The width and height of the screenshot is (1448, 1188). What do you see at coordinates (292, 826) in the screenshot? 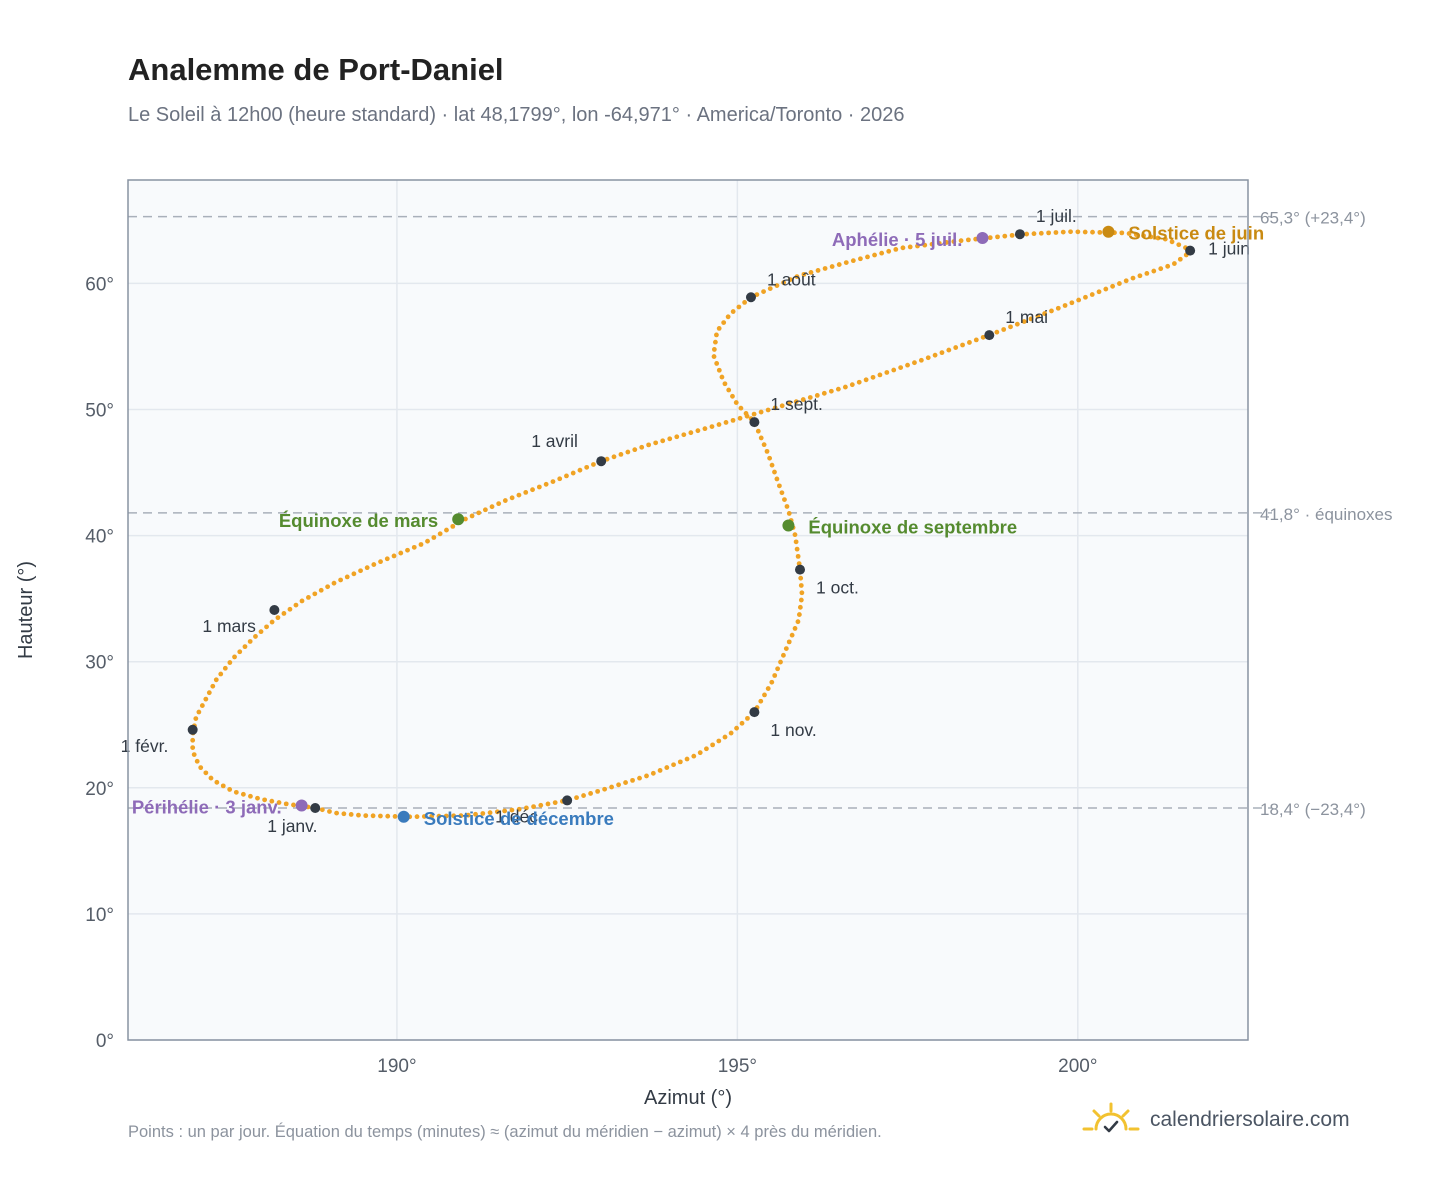
I see `month-label: 1 janv.` at bounding box center [292, 826].